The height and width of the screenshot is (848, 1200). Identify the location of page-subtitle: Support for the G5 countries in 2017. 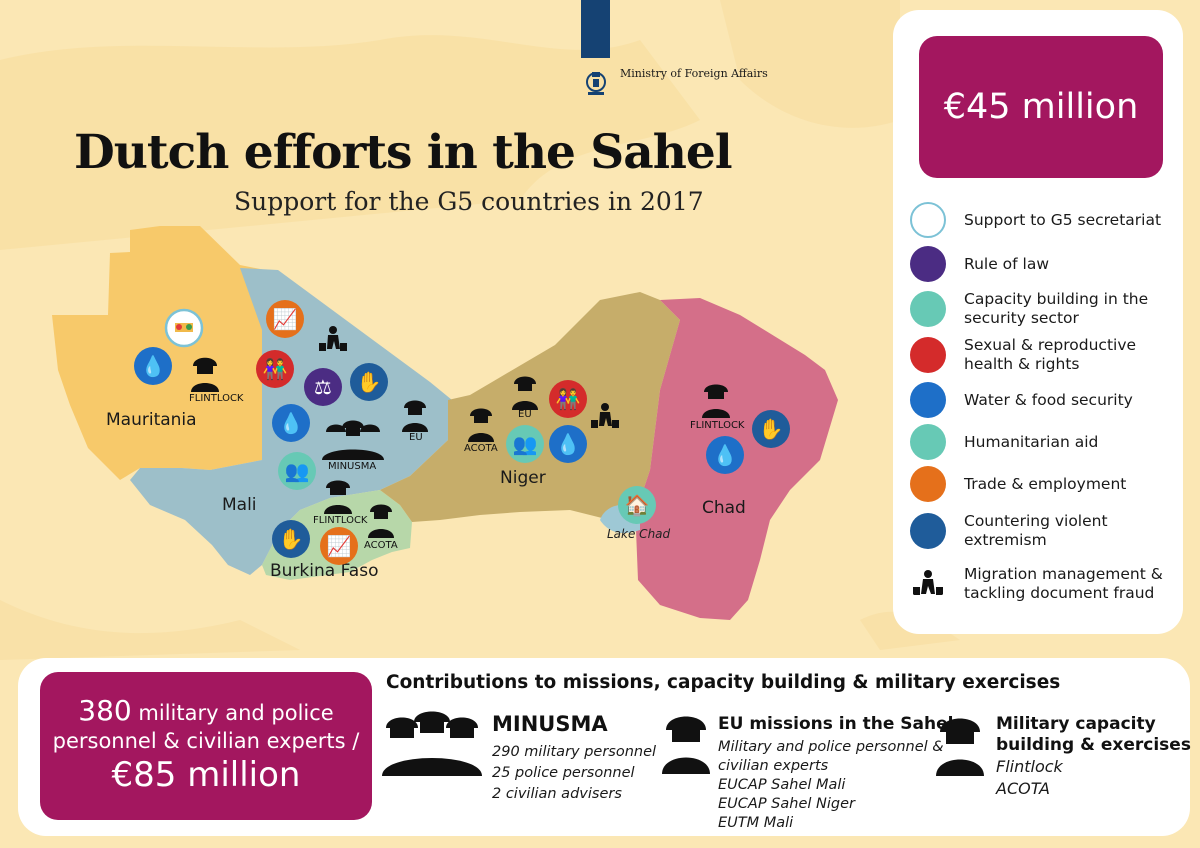
(469, 201).